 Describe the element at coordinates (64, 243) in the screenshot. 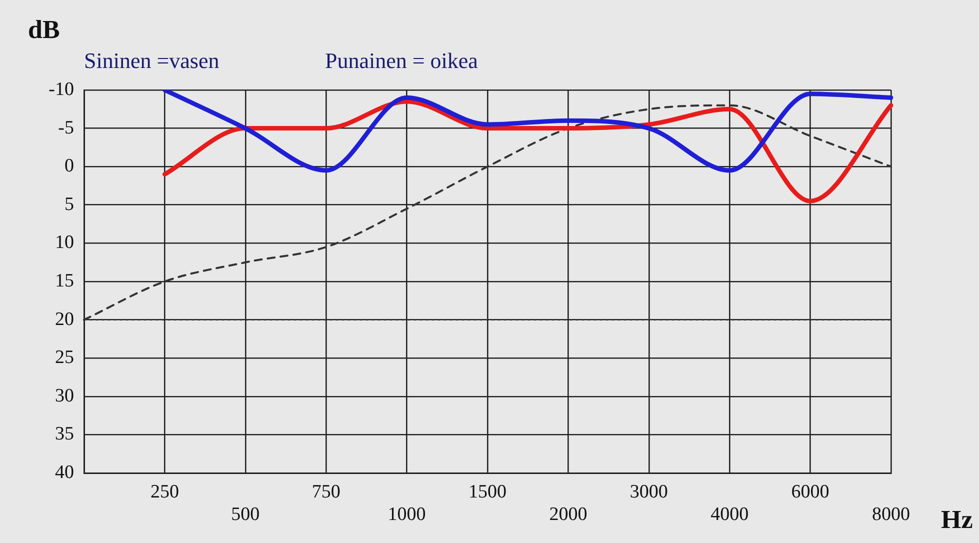

I see `y-tick-label: 10` at that location.